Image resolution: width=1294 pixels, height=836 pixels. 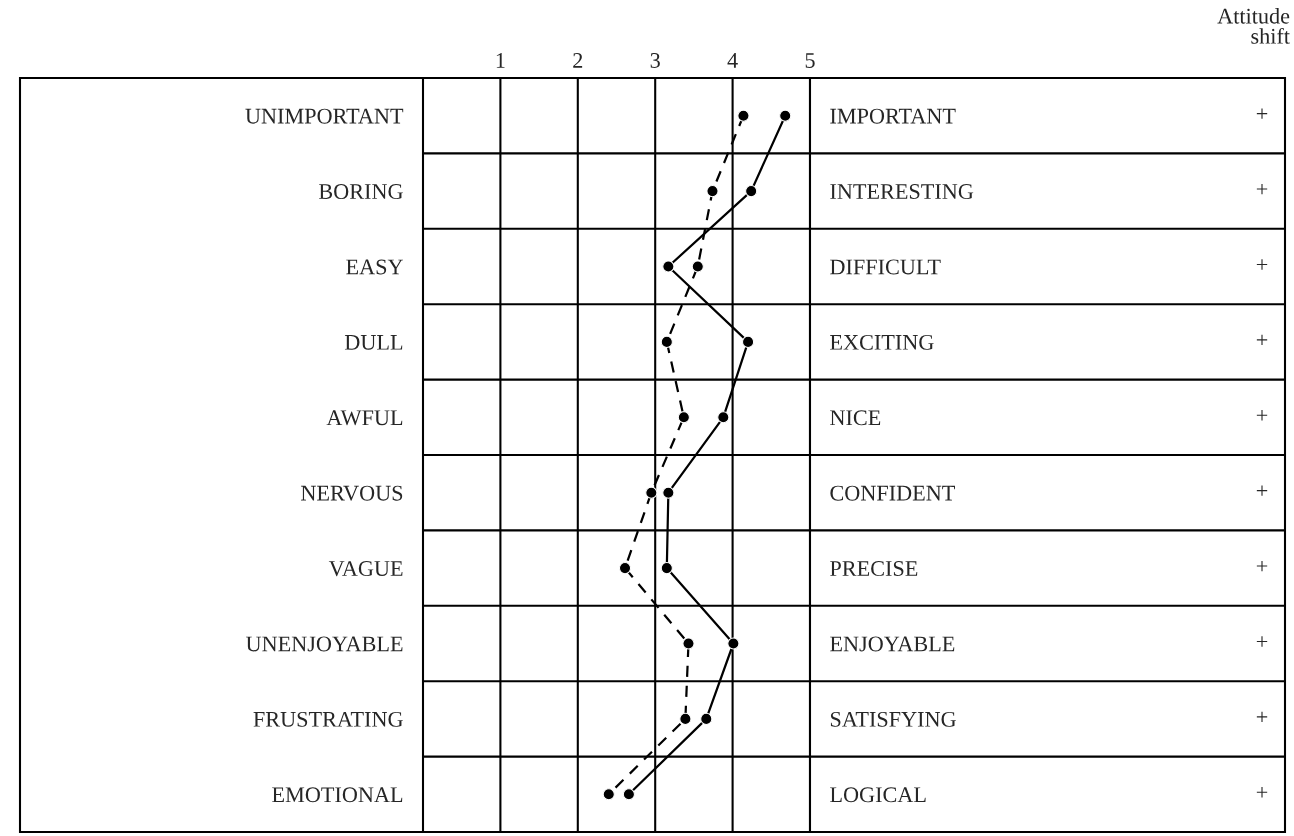 What do you see at coordinates (882, 342) in the screenshot?
I see `y2-tick-label: EXCITING` at bounding box center [882, 342].